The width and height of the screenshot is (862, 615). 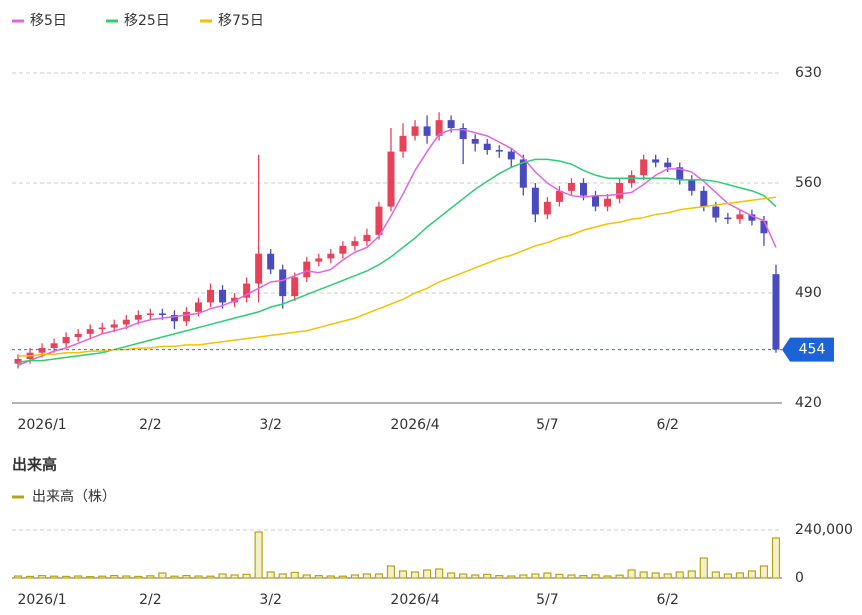 I want to click on legend-label: 移75日, so click(x=241, y=21).